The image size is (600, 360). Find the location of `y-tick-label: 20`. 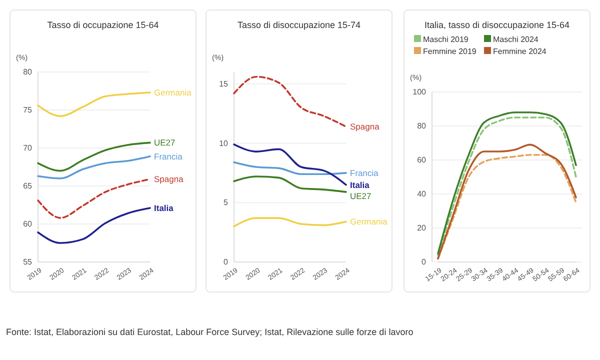

y-tick-label: 20 is located at coordinates (422, 228).